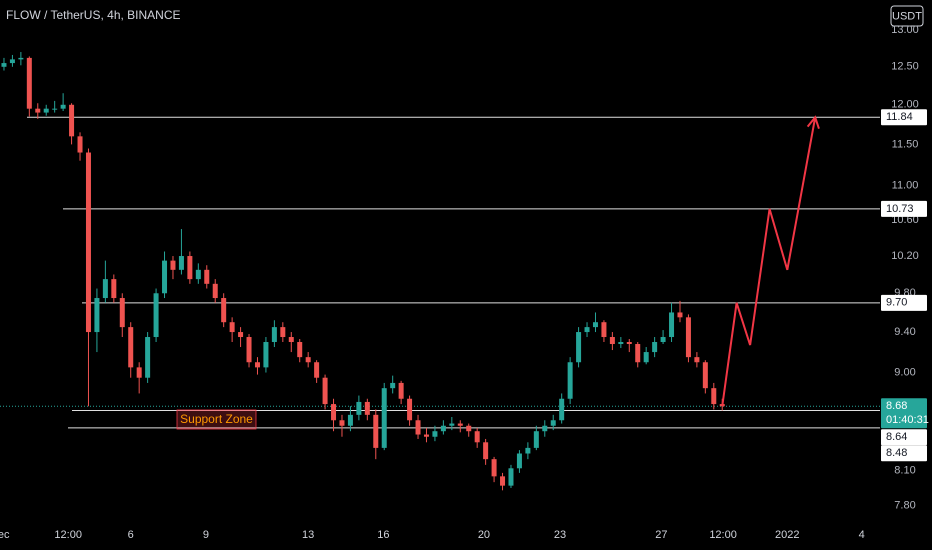 This screenshot has width=932, height=550. What do you see at coordinates (383, 535) in the screenshot?
I see `x-tick-label: 16` at bounding box center [383, 535].